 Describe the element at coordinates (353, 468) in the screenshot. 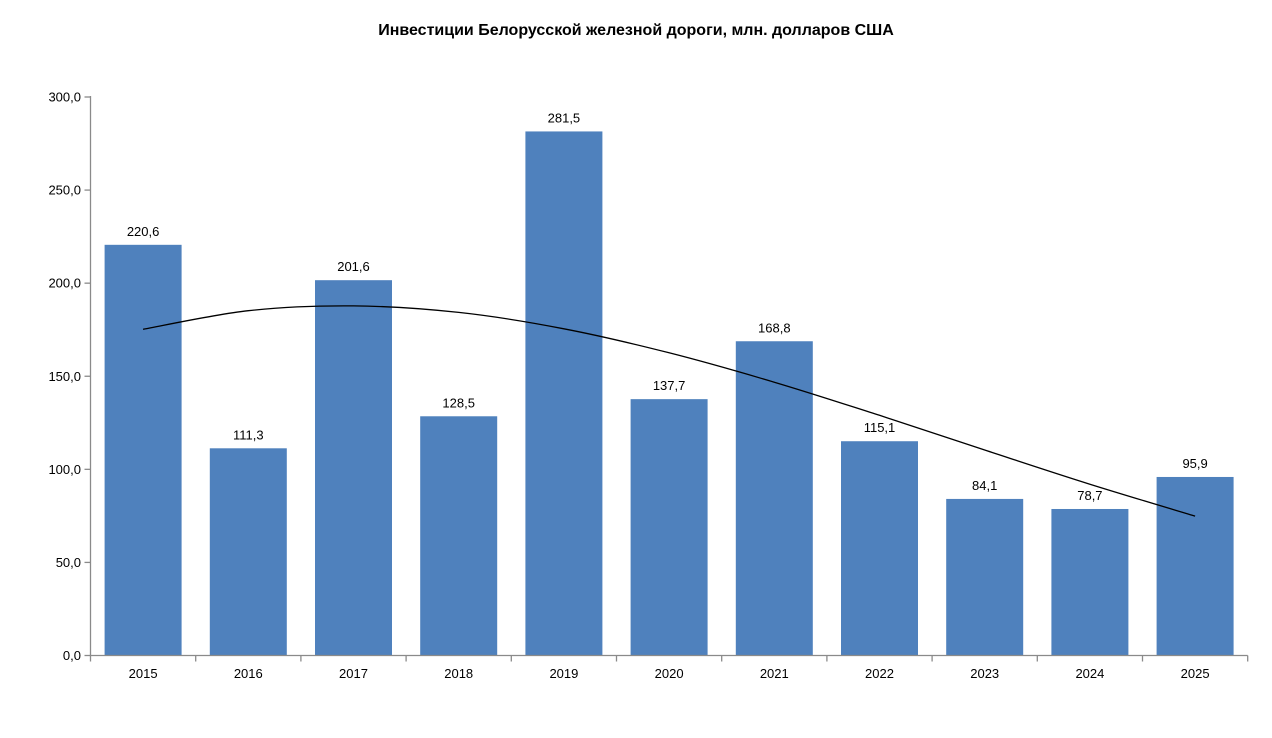

I see `bar-2017` at that location.